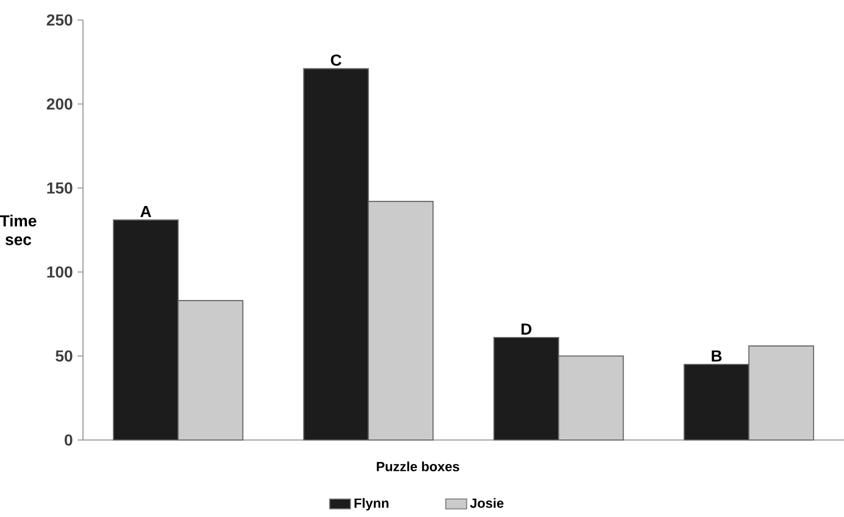  What do you see at coordinates (59, 20) in the screenshot?
I see `y-tick-label: 250` at bounding box center [59, 20].